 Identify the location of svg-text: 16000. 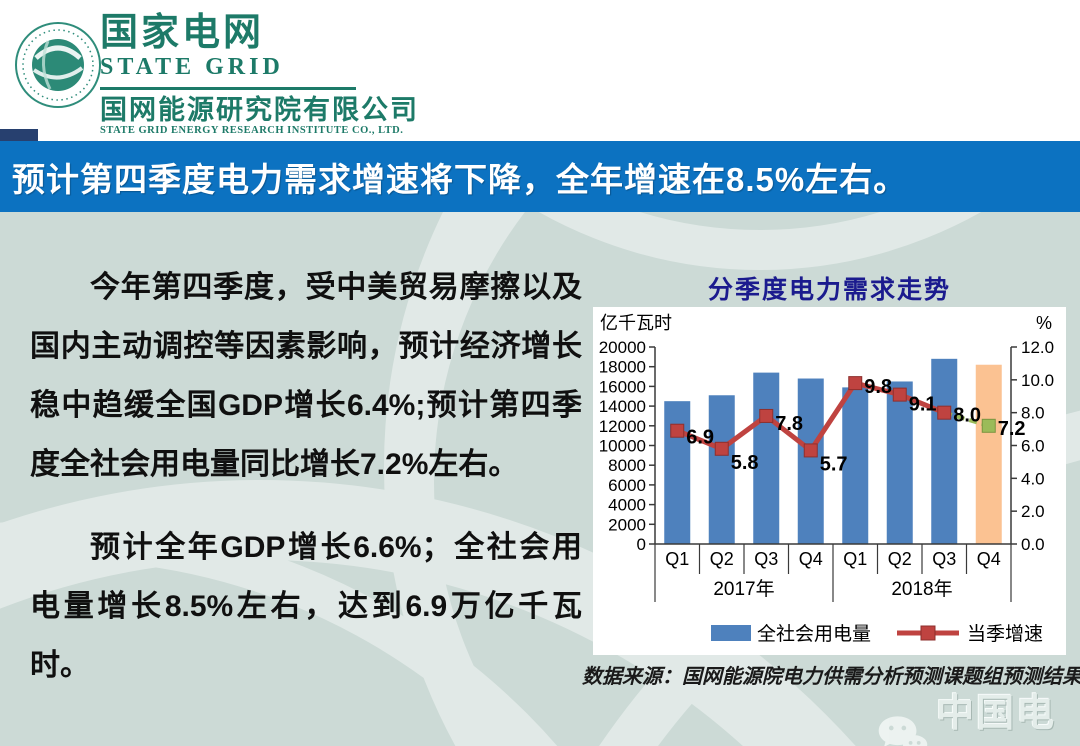
(622, 386).